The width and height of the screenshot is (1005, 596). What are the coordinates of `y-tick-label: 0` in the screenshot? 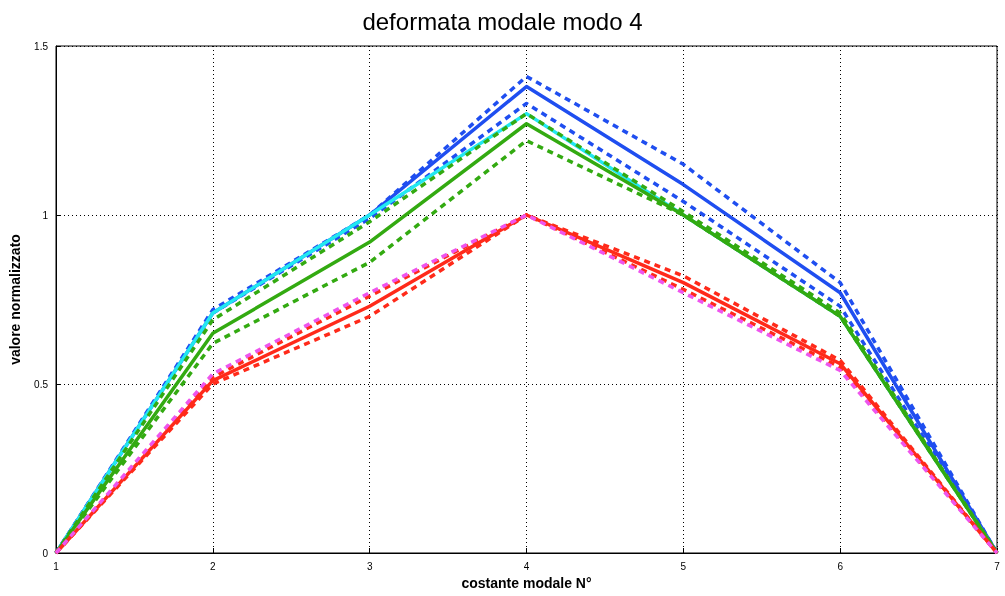 It's located at (45, 553).